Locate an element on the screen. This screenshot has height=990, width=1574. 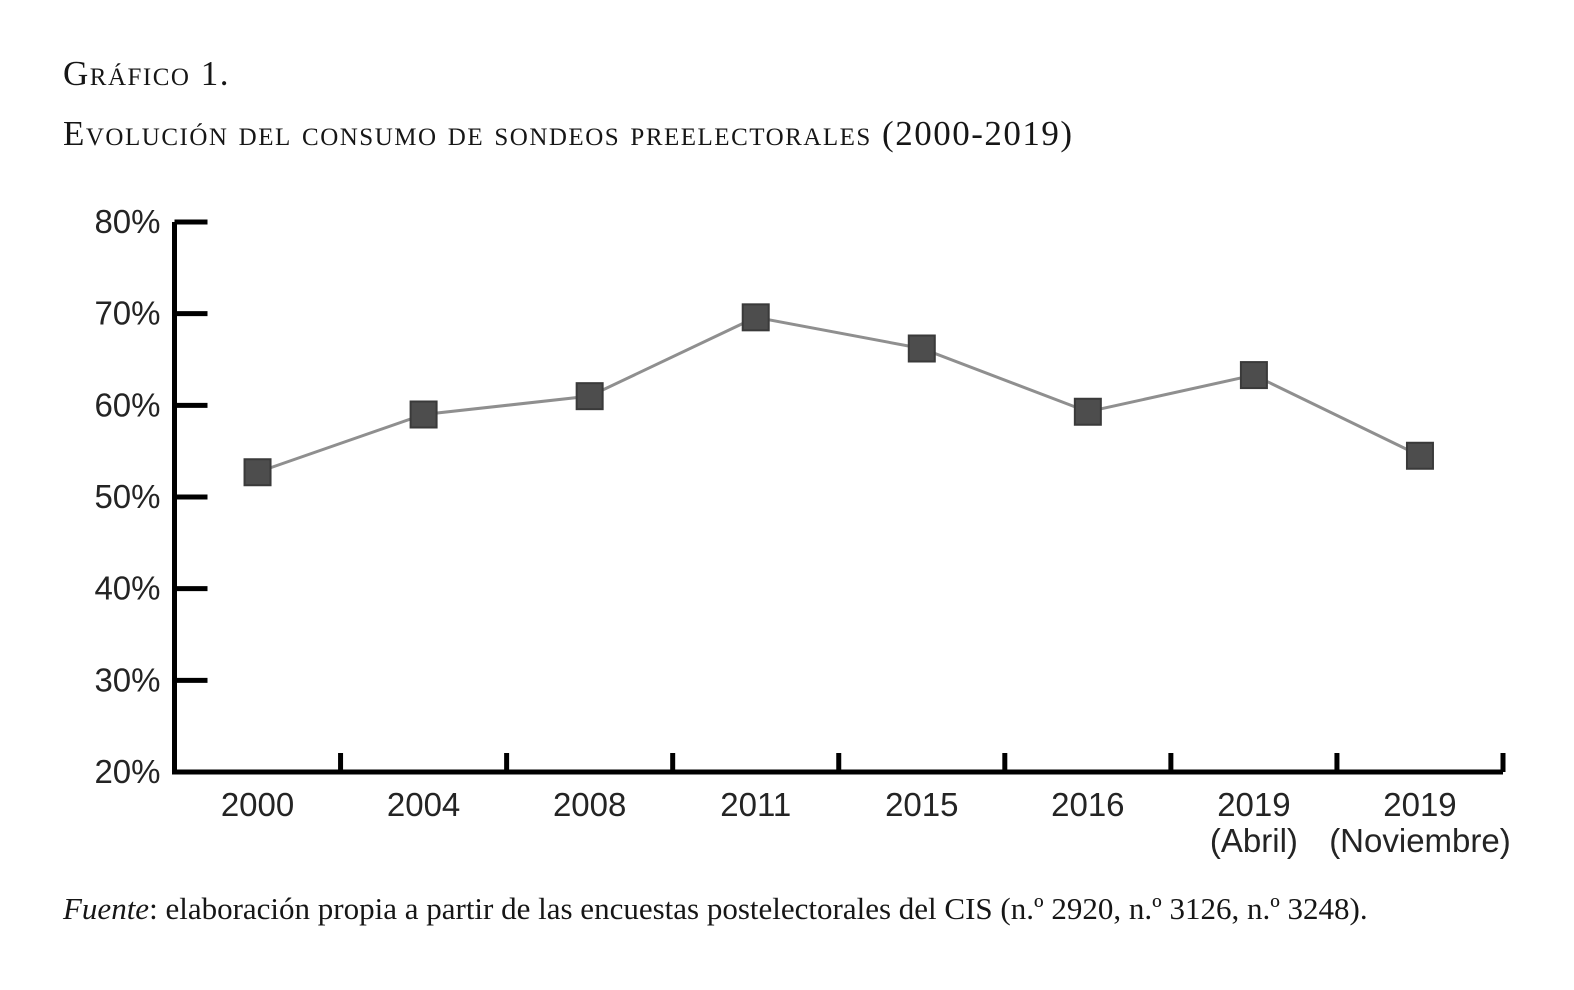
y-tick-label: 80% is located at coordinates (127, 221).